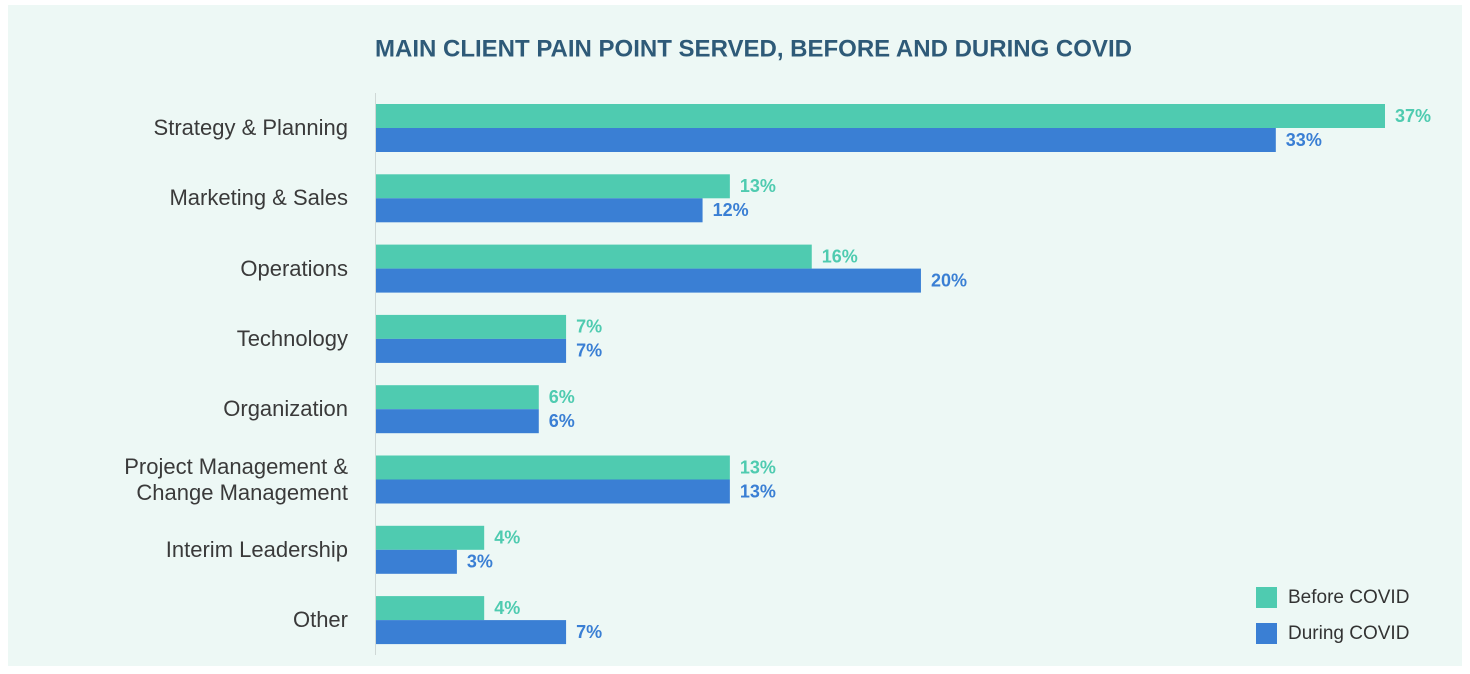 This screenshot has width=1470, height=674. What do you see at coordinates (256, 549) in the screenshot?
I see `category-label: Interim Leadership` at bounding box center [256, 549].